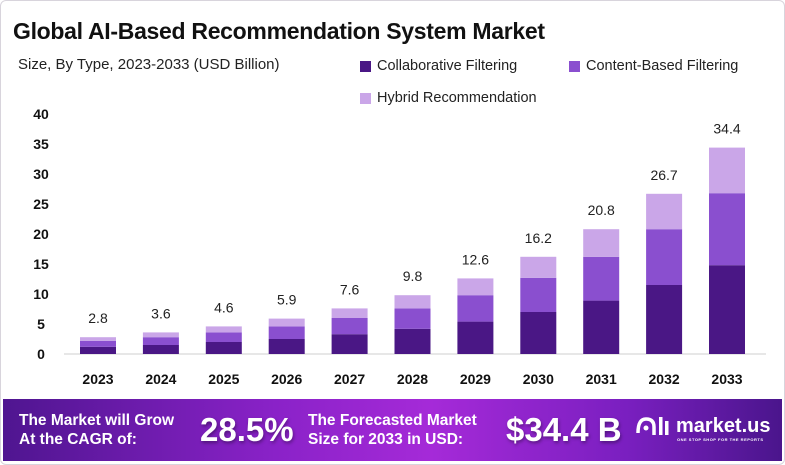 This screenshot has height=465, width=785. Describe the element at coordinates (41, 174) in the screenshot. I see `y-tick-label: 30` at that location.